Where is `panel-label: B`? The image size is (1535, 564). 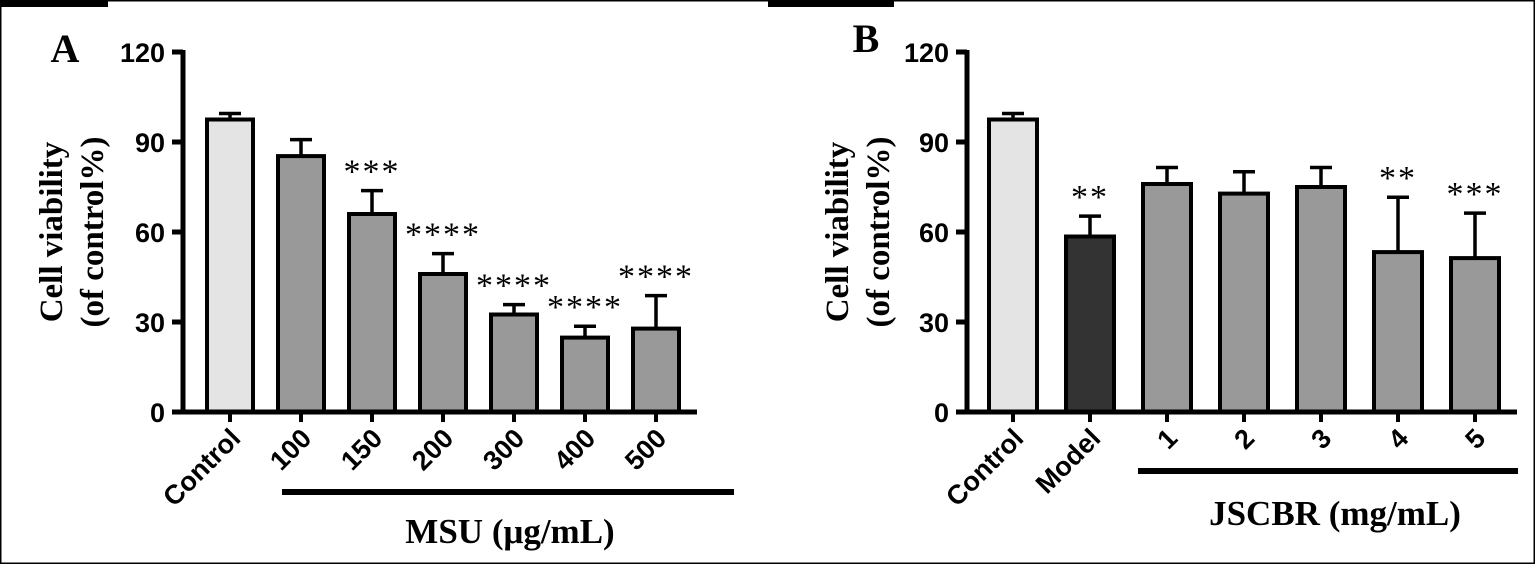
panel-label: B is located at coordinates (866, 38).